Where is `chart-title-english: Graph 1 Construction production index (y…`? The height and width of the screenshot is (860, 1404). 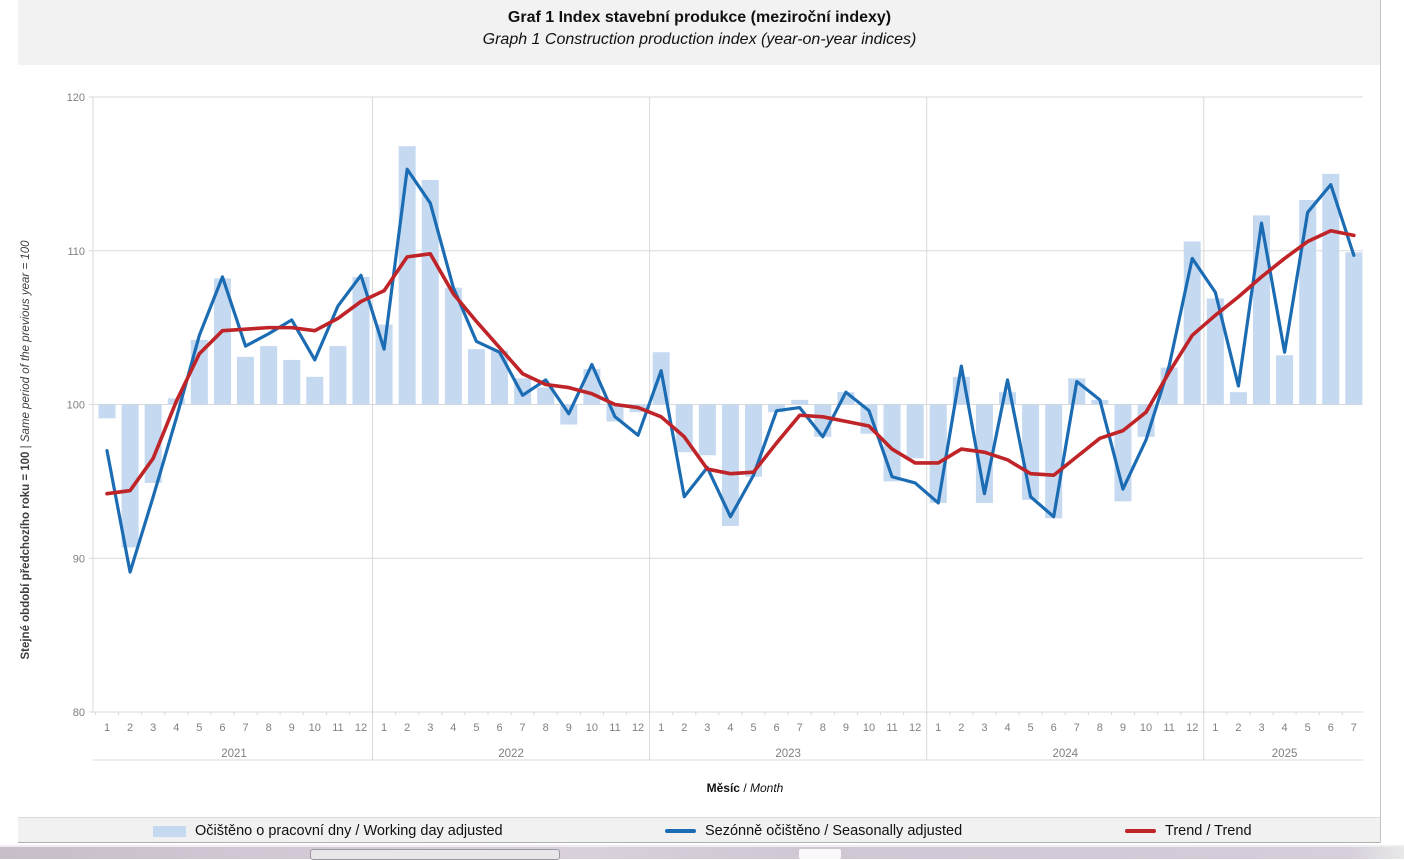
chart-title-english: Graph 1 Construction production index (y… is located at coordinates (699, 39).